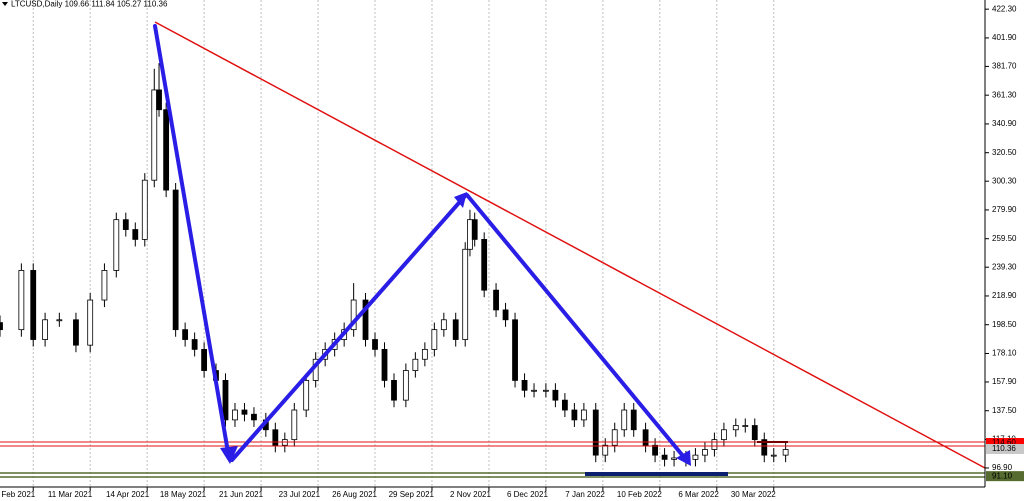  Describe the element at coordinates (1004, 37) in the screenshot. I see `y-tick-label: 401.90` at that location.